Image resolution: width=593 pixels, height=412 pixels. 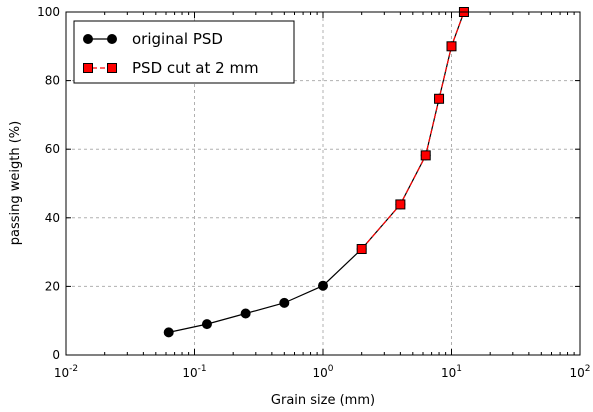 I want to click on x-tick-label: 10¹, so click(x=451, y=372).